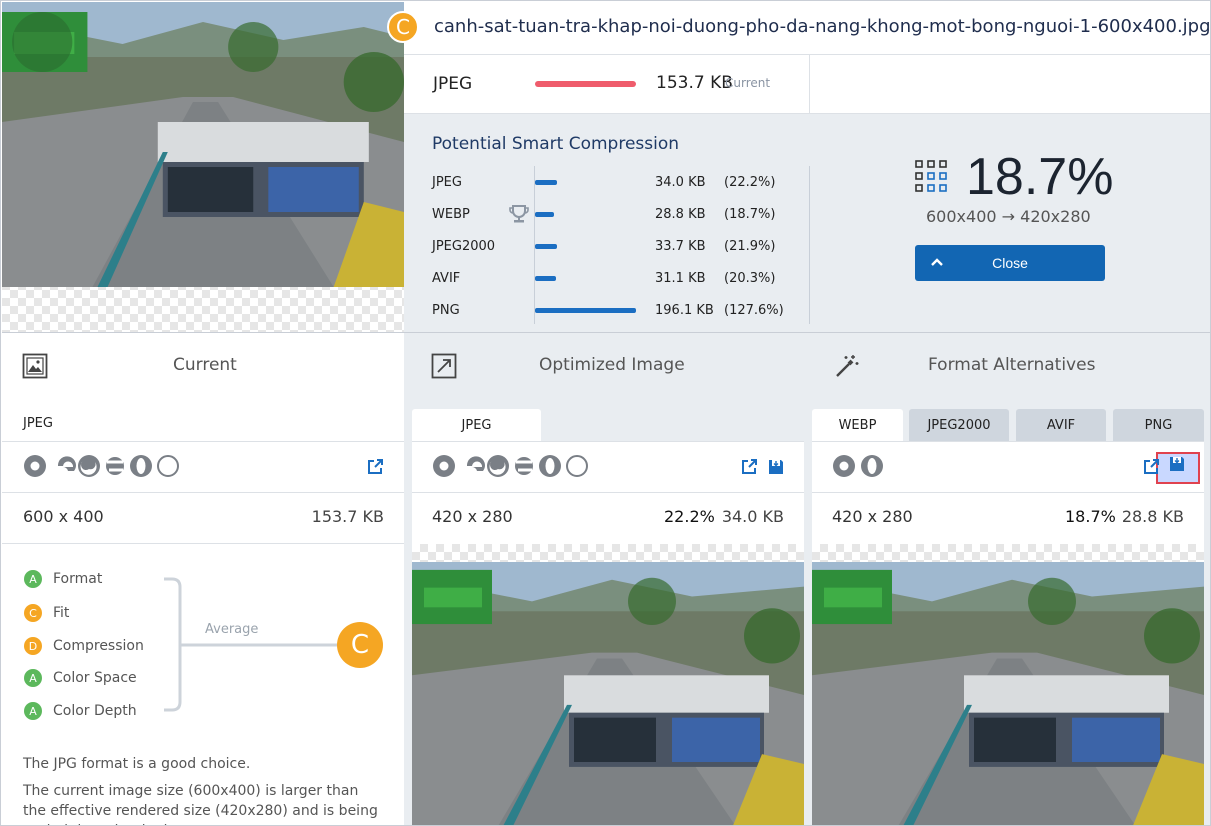  What do you see at coordinates (95, 711) in the screenshot?
I see `grade-label: Color Depth` at bounding box center [95, 711].